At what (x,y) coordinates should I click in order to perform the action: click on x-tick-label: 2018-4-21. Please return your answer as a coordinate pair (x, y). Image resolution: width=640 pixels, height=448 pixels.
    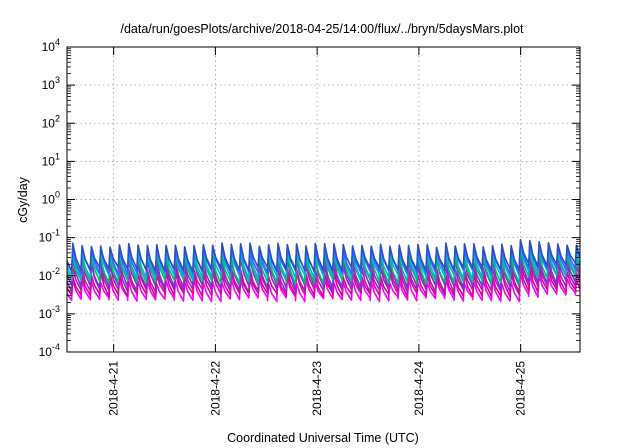
    Looking at the image, I should click on (114, 388).